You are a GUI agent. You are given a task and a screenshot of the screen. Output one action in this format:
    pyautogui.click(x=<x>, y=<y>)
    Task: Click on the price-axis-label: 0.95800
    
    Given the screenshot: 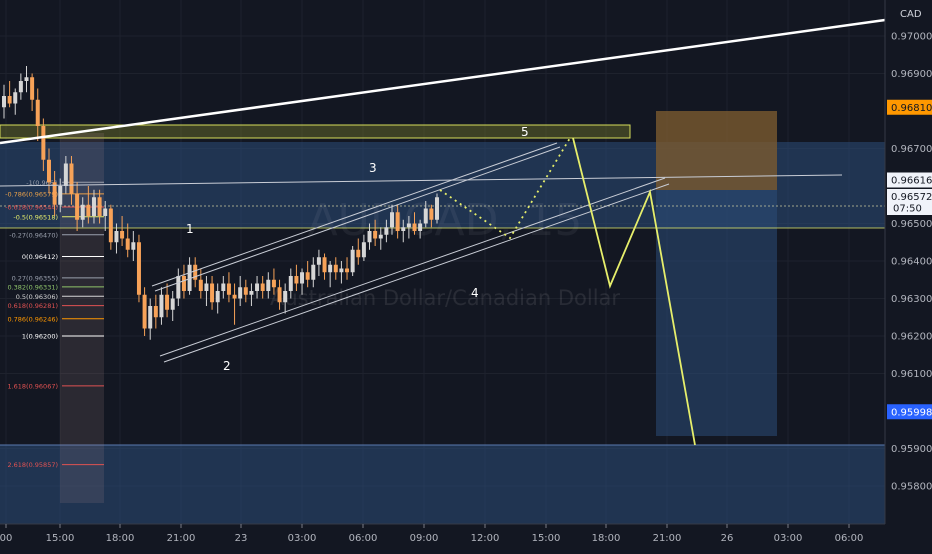 What is the action you would take?
    pyautogui.click(x=911, y=487)
    